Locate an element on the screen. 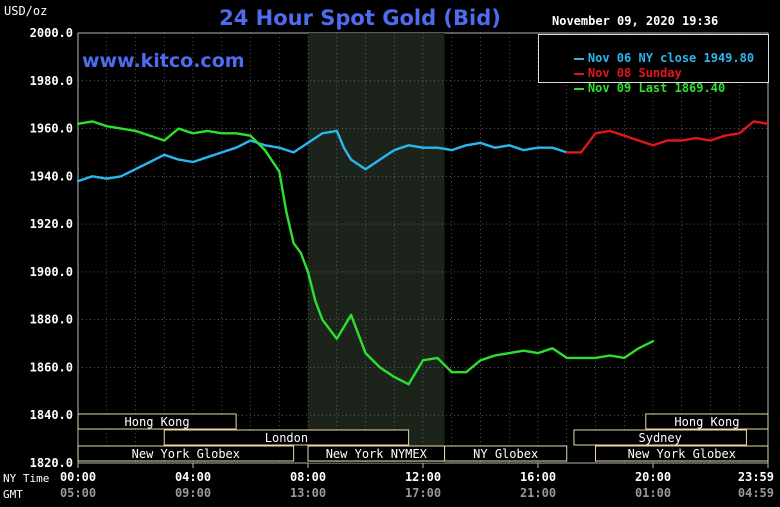 The image size is (780, 507). x-tick-label-gmt: 09:00 is located at coordinates (193, 493).